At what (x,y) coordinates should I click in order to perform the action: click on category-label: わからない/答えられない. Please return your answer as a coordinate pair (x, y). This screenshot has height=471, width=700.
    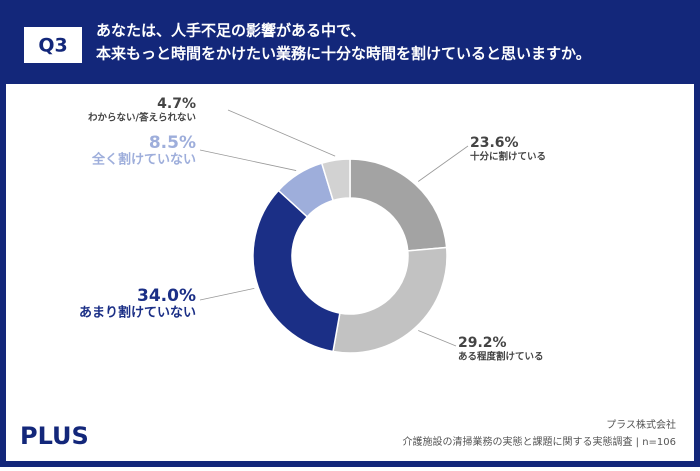
    Looking at the image, I should click on (142, 118).